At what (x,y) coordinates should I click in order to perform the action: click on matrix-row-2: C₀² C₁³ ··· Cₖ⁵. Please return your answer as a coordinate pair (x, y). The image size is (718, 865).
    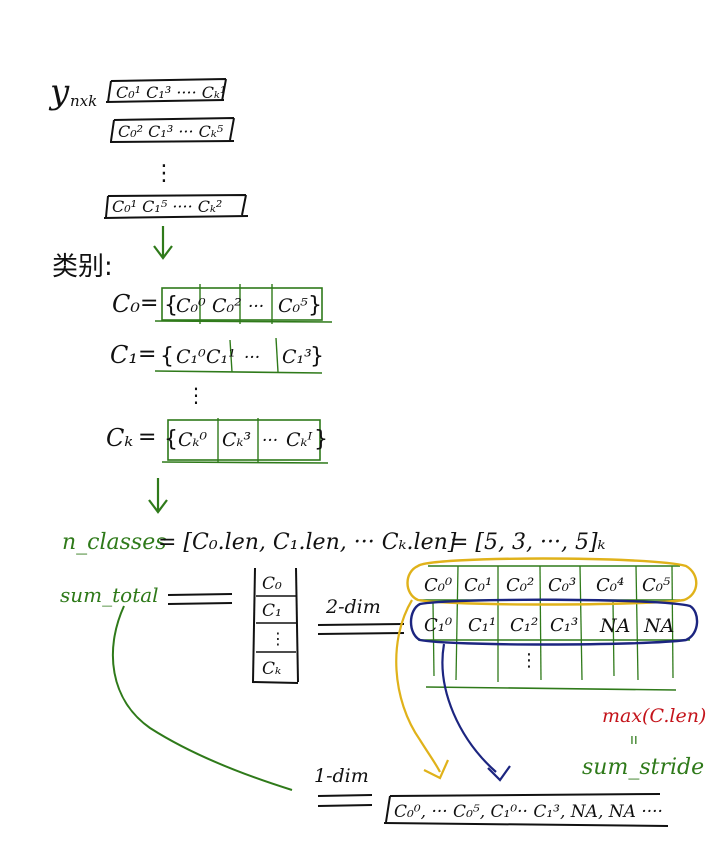
    Looking at the image, I should click on (172, 130).